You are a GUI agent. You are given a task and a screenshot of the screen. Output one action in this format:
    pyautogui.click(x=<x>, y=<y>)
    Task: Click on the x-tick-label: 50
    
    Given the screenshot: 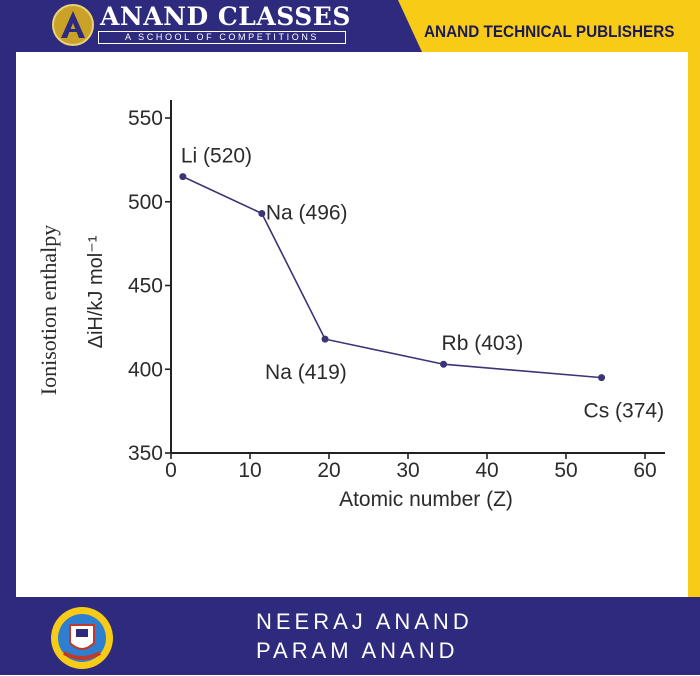 What is the action you would take?
    pyautogui.click(x=565, y=470)
    